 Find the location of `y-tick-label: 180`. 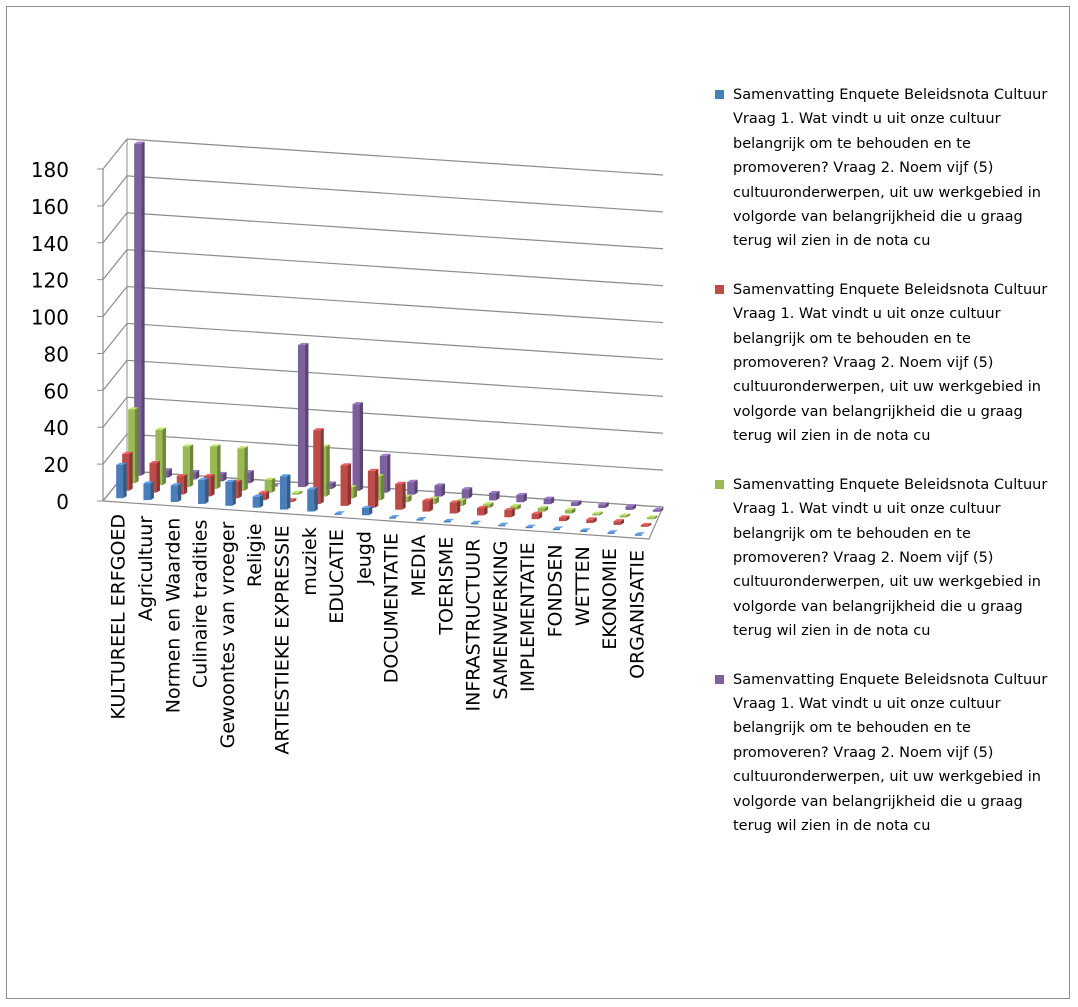

y-tick-label: 180 is located at coordinates (50, 170).